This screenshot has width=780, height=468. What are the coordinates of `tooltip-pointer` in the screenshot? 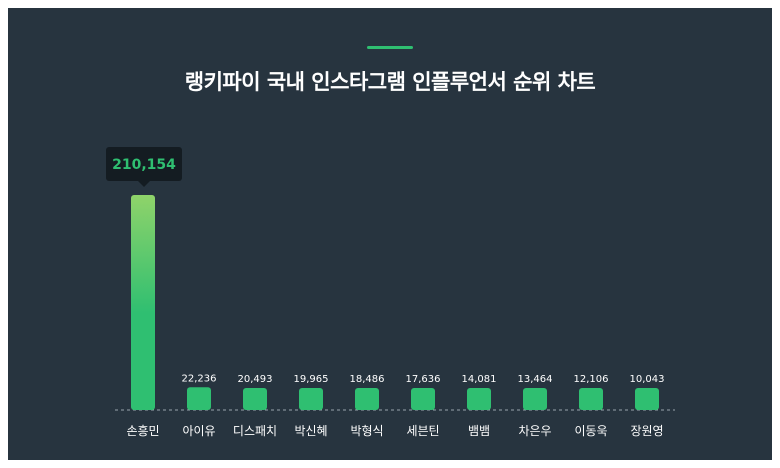 It's located at (144, 184).